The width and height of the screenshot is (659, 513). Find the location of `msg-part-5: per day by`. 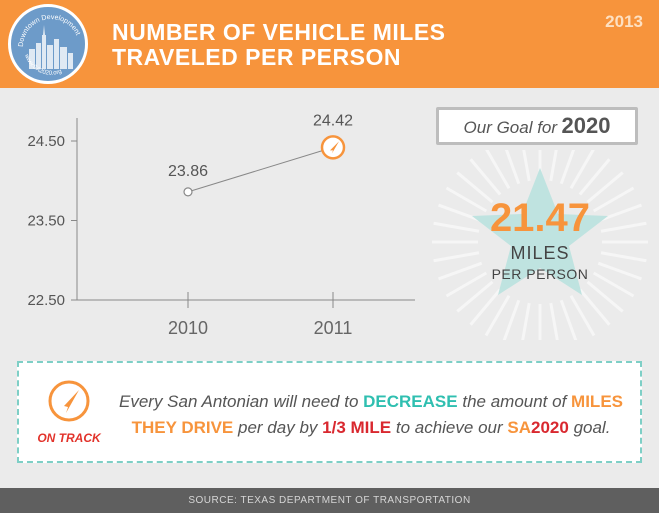

msg-part-5: per day by is located at coordinates (278, 427).